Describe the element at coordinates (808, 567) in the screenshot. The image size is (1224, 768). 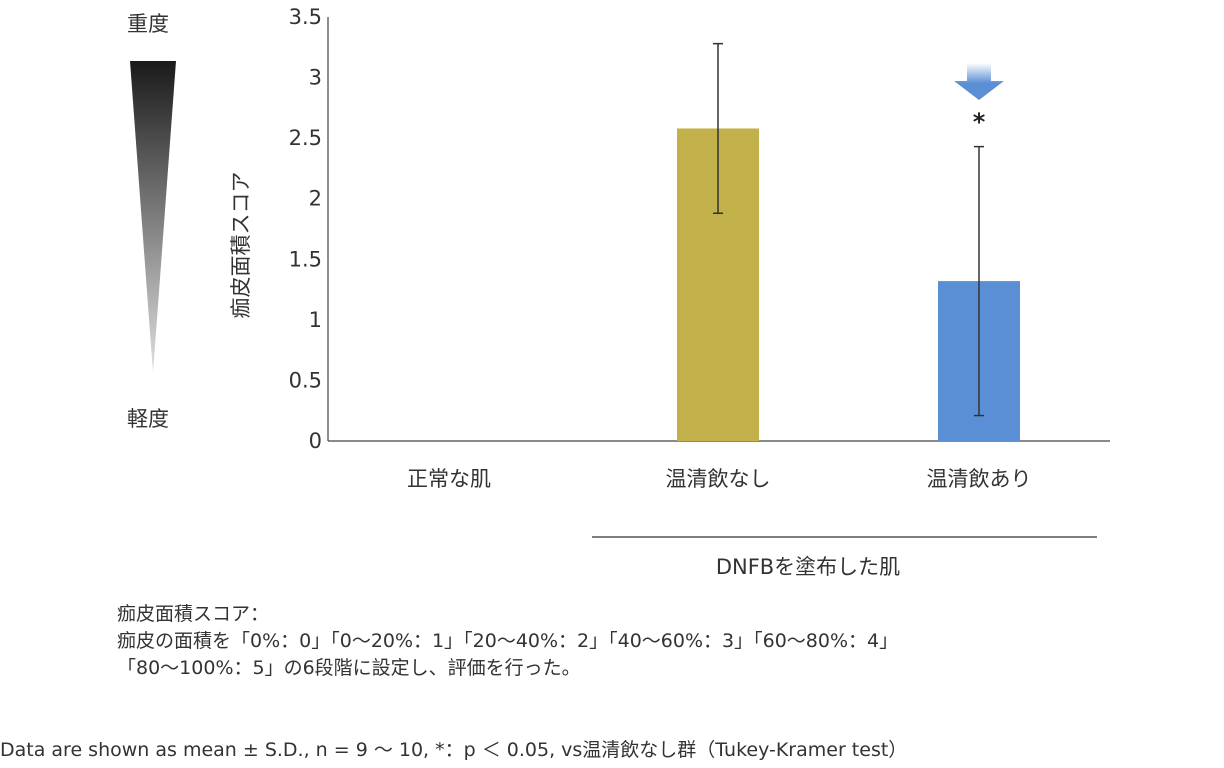
I see `group-label: DNFBを塗布した肌` at that location.